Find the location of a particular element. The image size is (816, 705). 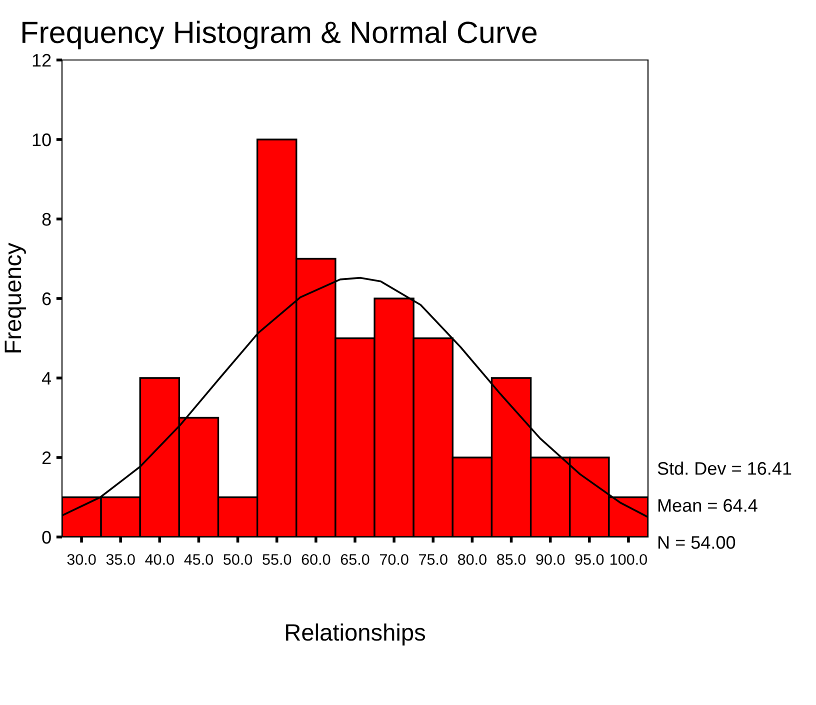

x-tick-label: 55.0 is located at coordinates (277, 559).